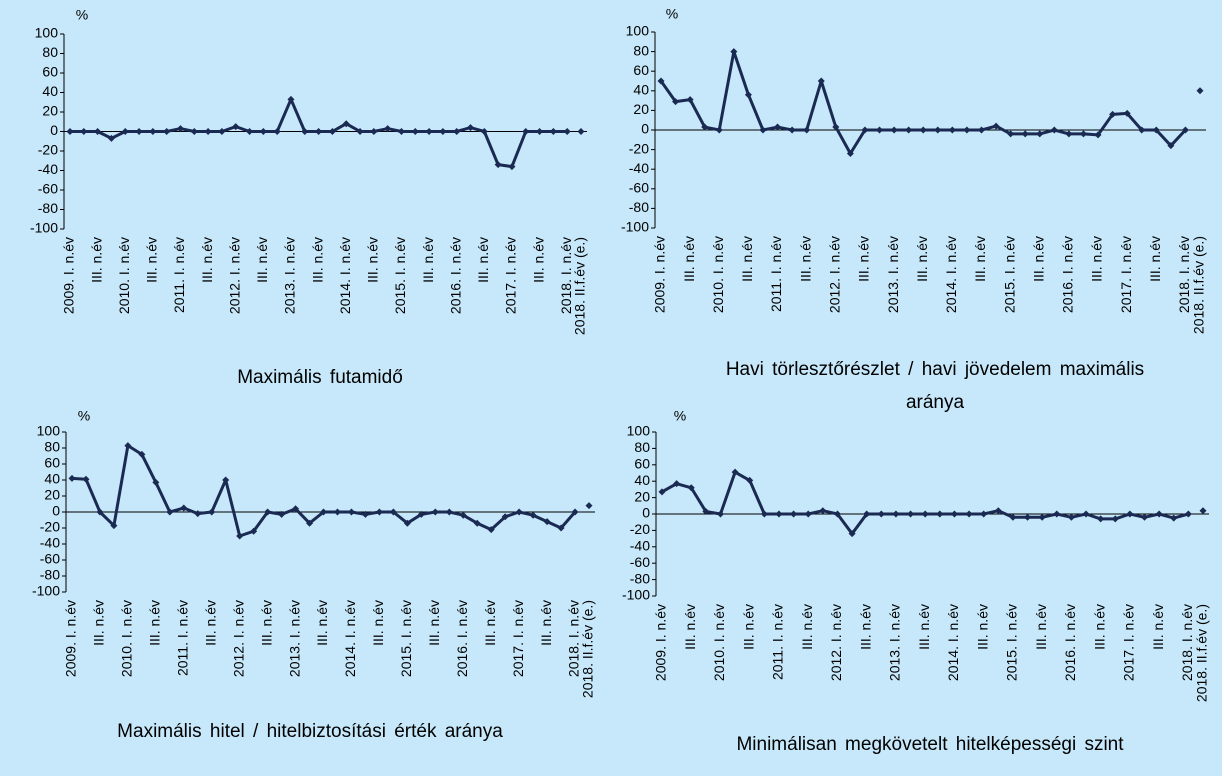 This screenshot has width=1222, height=776. What do you see at coordinates (641, 90) in the screenshot?
I see `y-tick-label: 40` at bounding box center [641, 90].